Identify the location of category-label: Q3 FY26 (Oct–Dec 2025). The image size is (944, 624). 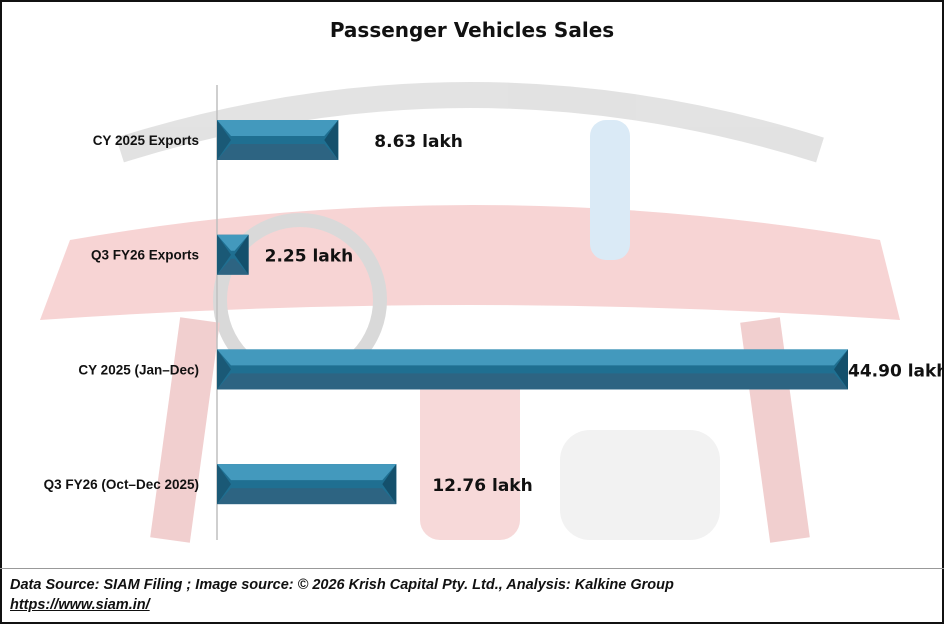
(121, 484).